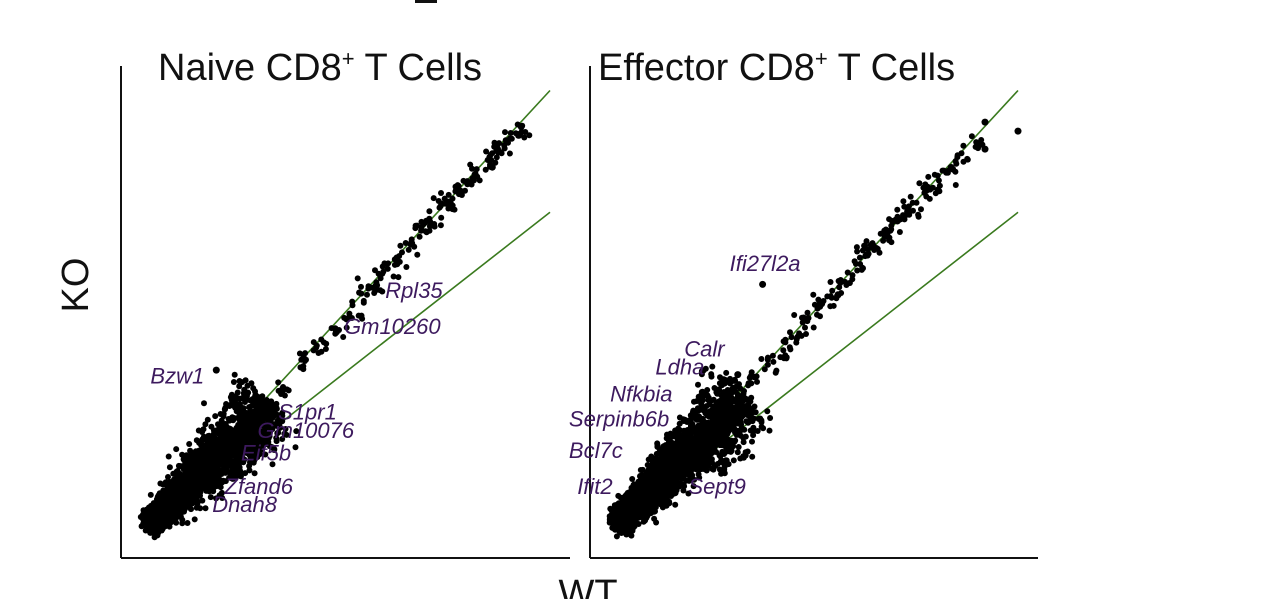 This screenshot has width=1285, height=599. I want to click on gene-label: Gm10260, so click(392, 326).